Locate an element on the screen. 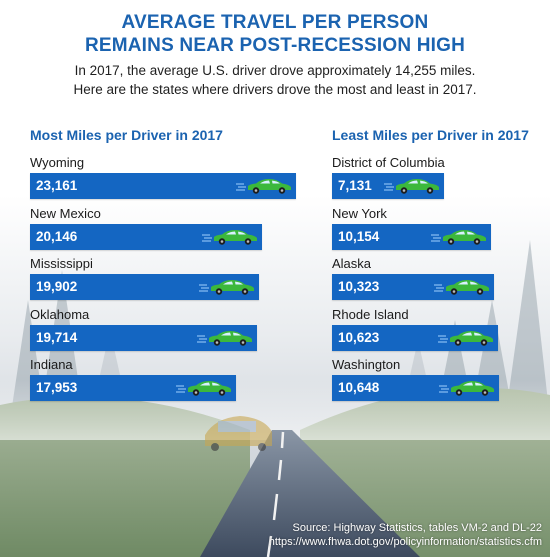 The image size is (550, 557). least-state-label: Rhode Island is located at coordinates (370, 314).